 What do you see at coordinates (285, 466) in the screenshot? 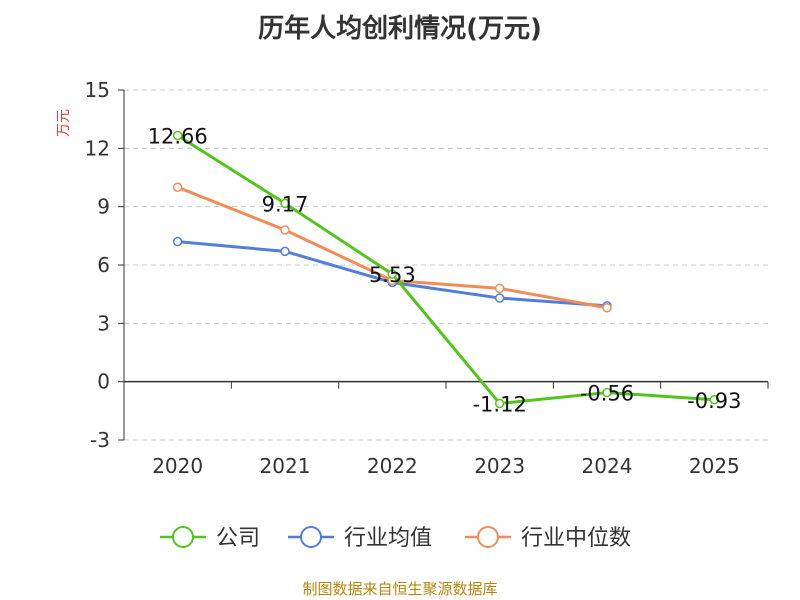
I see `x-tick-label: 2021` at bounding box center [285, 466].